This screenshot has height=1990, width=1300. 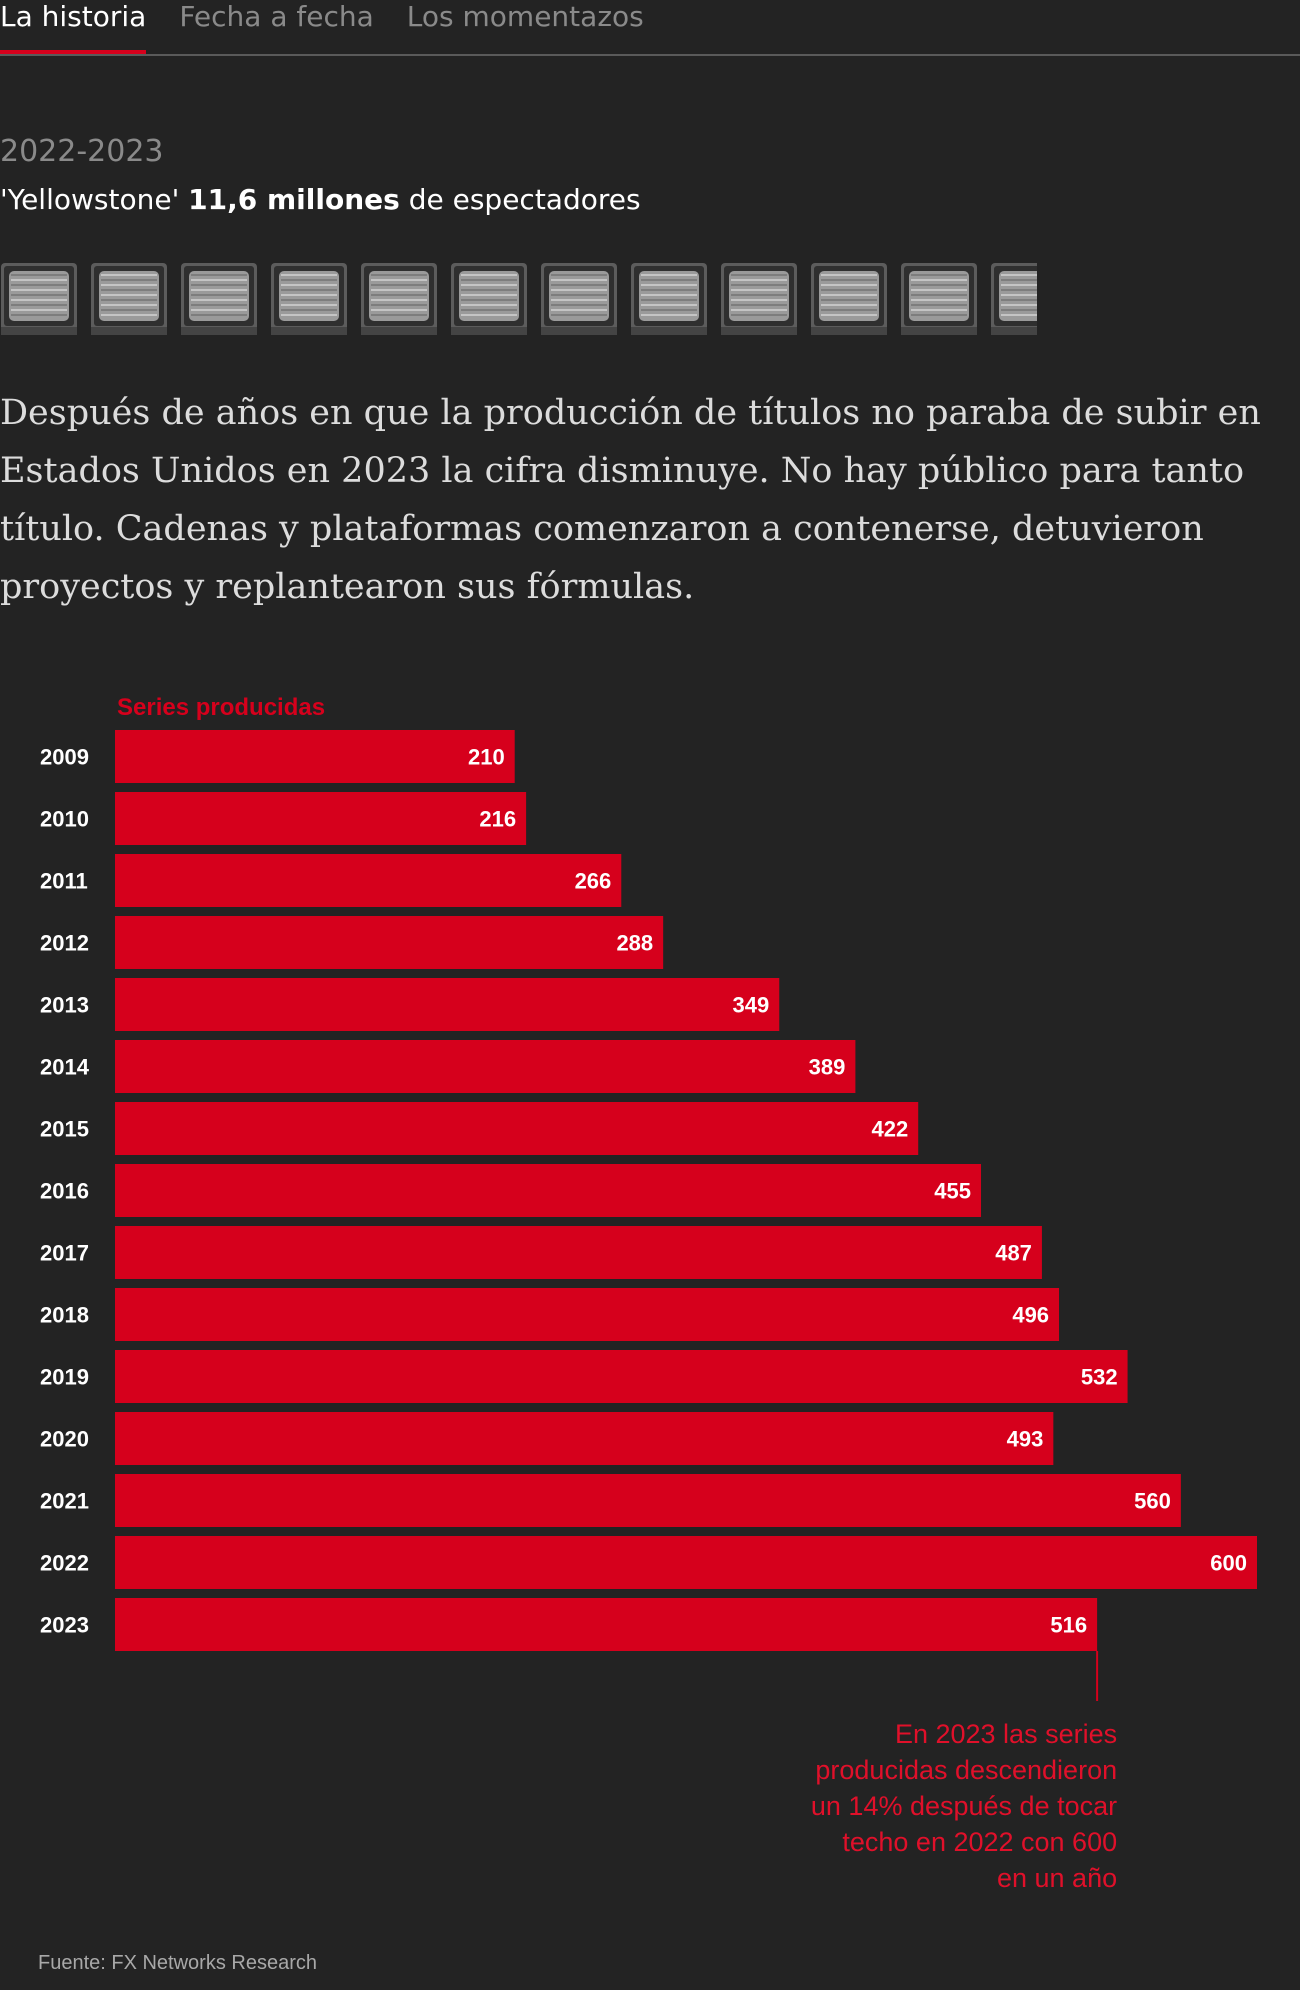 I want to click on category-label: 2014, so click(x=65, y=1067).